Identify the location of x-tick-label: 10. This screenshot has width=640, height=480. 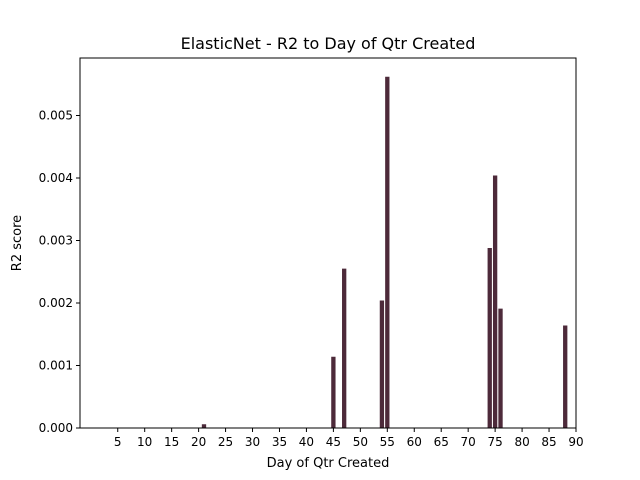
(144, 442).